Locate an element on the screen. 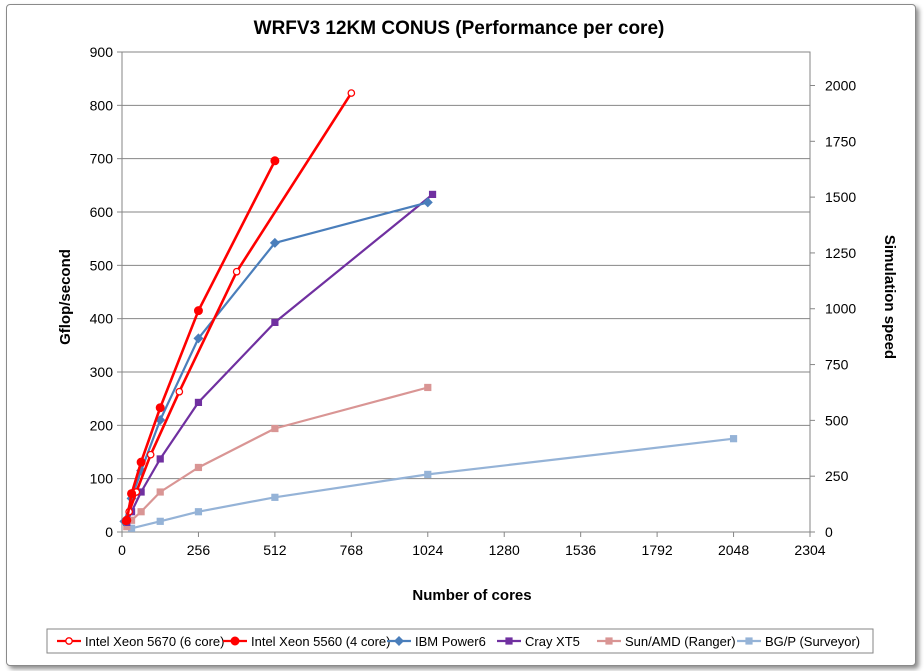 The image size is (924, 671). legend-label: Sun/AMD (Ranger) is located at coordinates (680, 641).